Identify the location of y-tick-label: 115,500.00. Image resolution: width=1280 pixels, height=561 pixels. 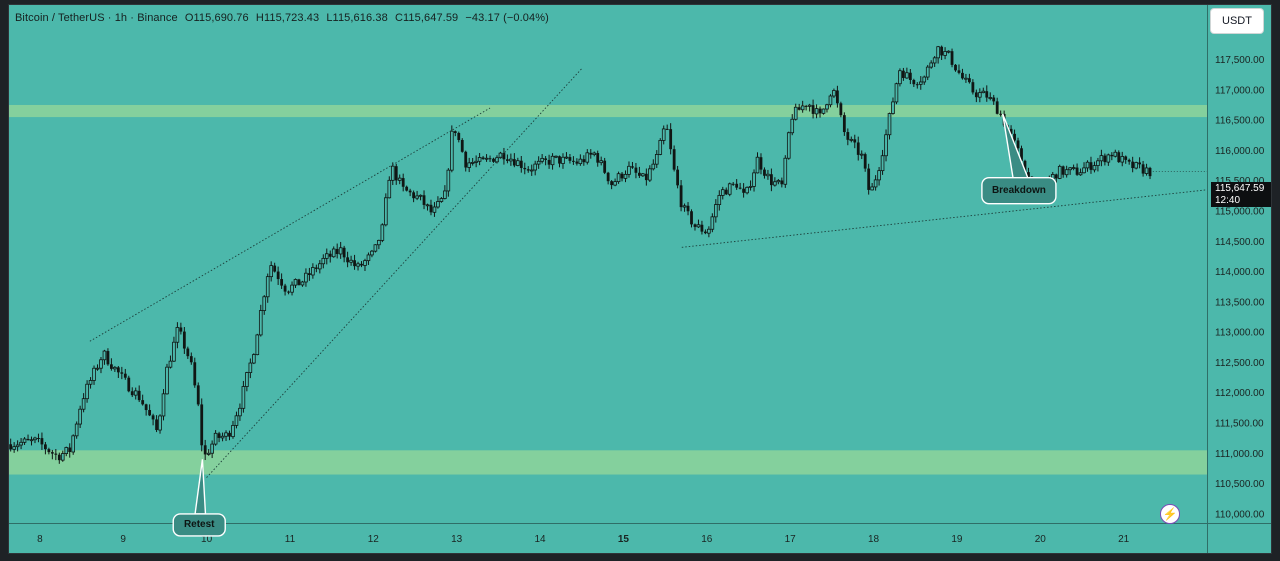
(1240, 181).